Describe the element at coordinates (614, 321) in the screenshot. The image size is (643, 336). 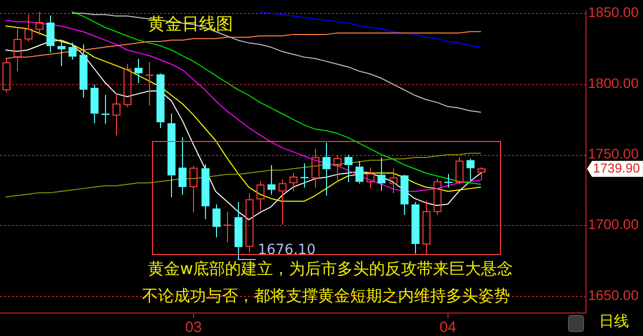
I see `text: 日线` at that location.